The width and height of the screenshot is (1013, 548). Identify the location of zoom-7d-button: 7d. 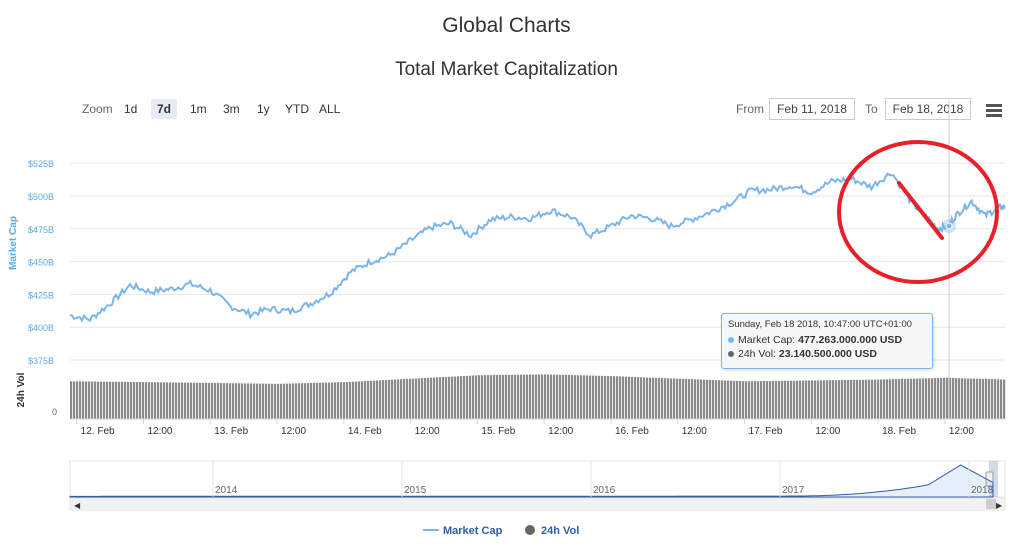
(164, 109).